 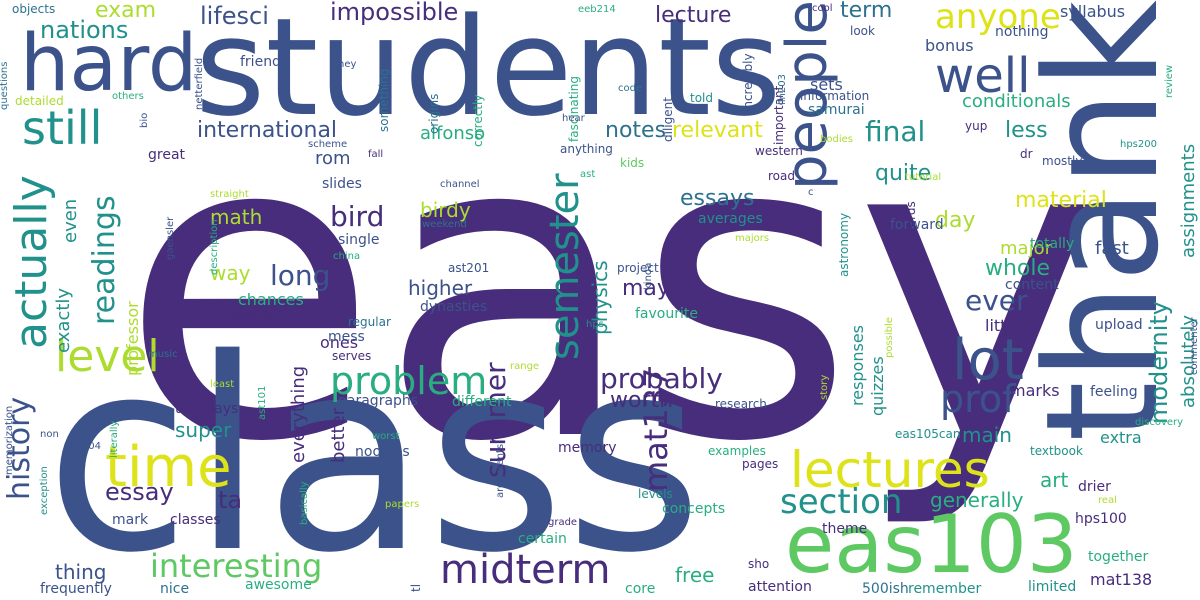 What do you see at coordinates (955, 220) in the screenshot?
I see `cloud-word: day` at bounding box center [955, 220].